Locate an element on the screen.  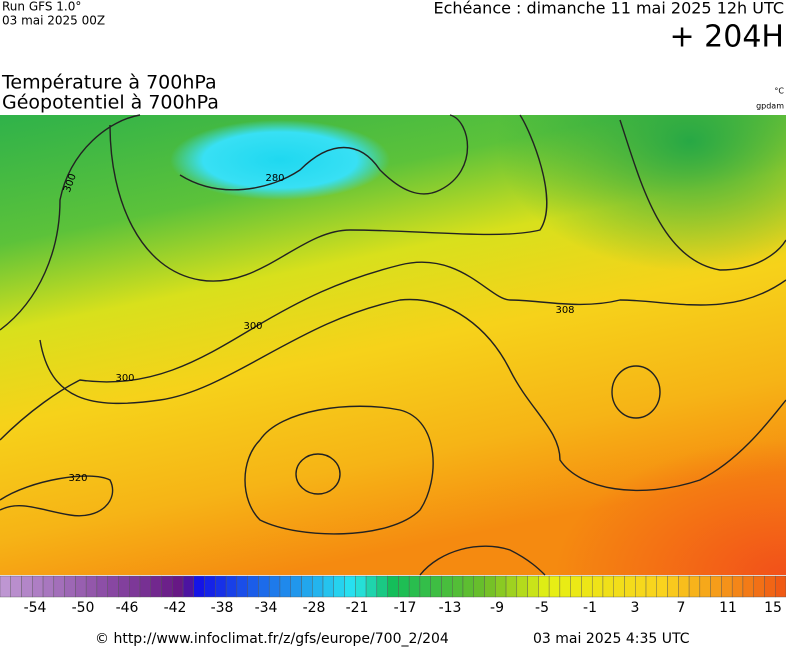
lead-time: + 204H is located at coordinates (727, 37).